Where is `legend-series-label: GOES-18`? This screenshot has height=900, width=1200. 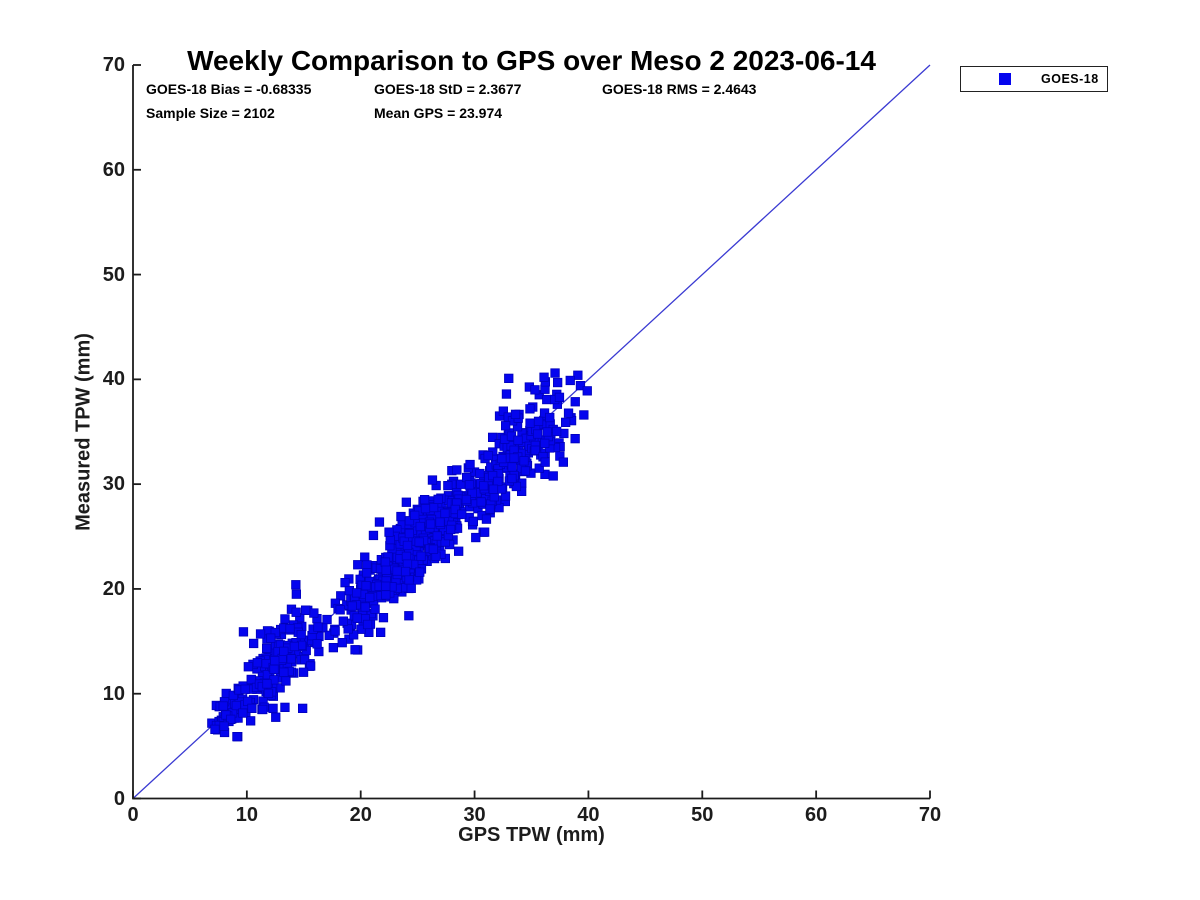
legend-series-label: GOES-18 is located at coordinates (1070, 79).